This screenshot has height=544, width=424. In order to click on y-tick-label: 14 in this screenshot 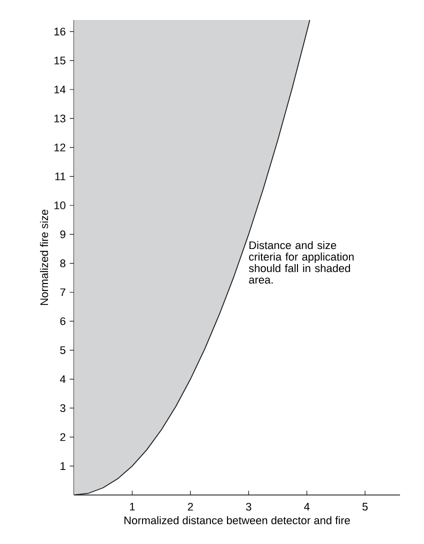, I will do `click(60, 90)`.